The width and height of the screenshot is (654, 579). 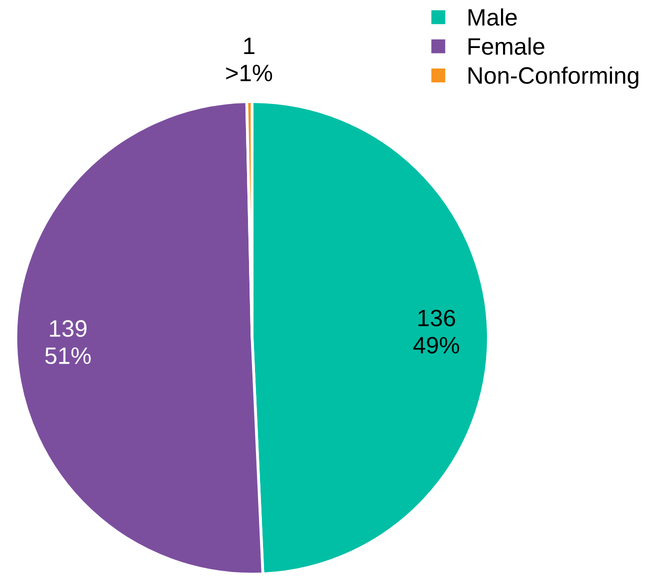 I want to click on data-label: 139 51%, so click(x=68, y=342).